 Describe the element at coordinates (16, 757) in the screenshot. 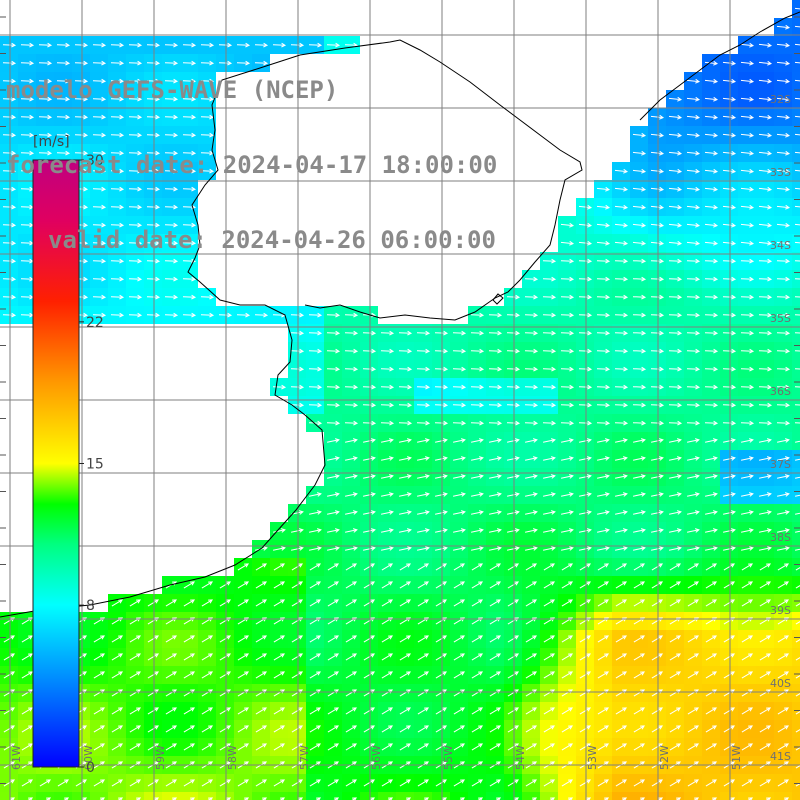

I see `lon-label: 61W` at that location.